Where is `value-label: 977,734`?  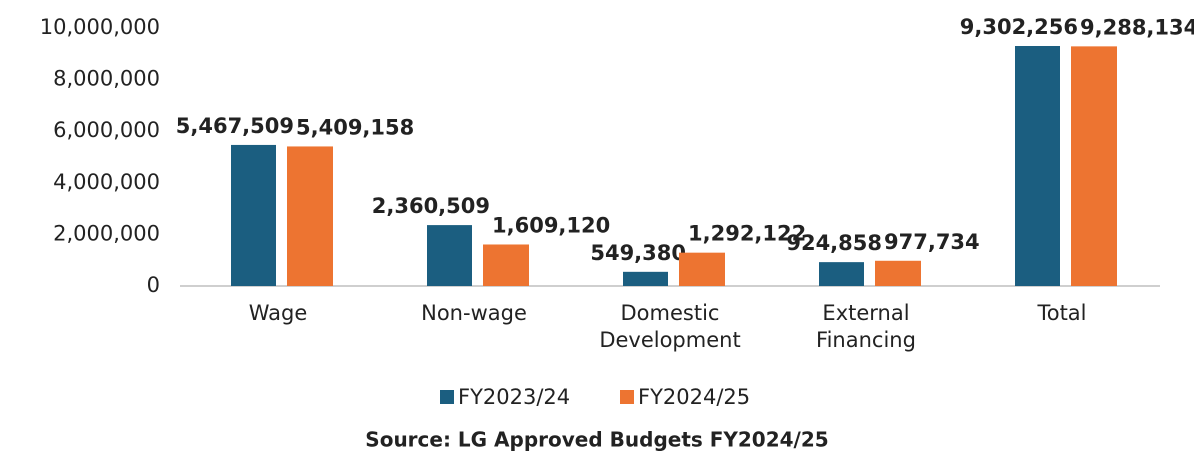 value-label: 977,734 is located at coordinates (932, 242).